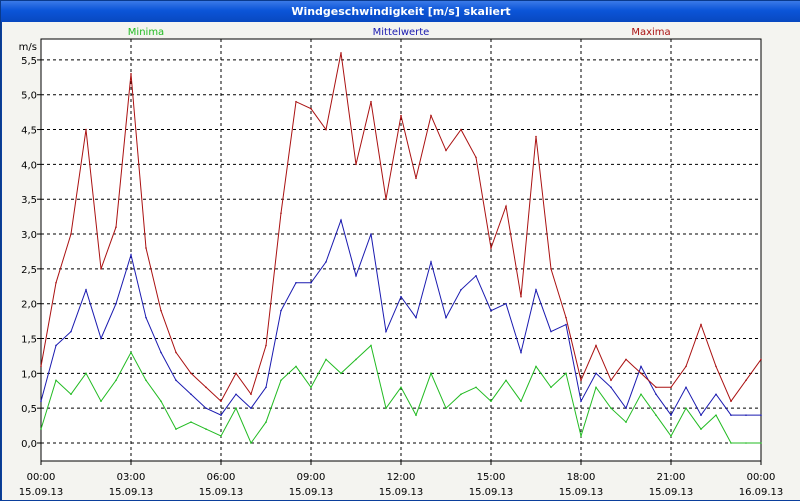 The image size is (800, 501). What do you see at coordinates (29, 409) in the screenshot?
I see `y-tick-label: 0,5` at bounding box center [29, 409].